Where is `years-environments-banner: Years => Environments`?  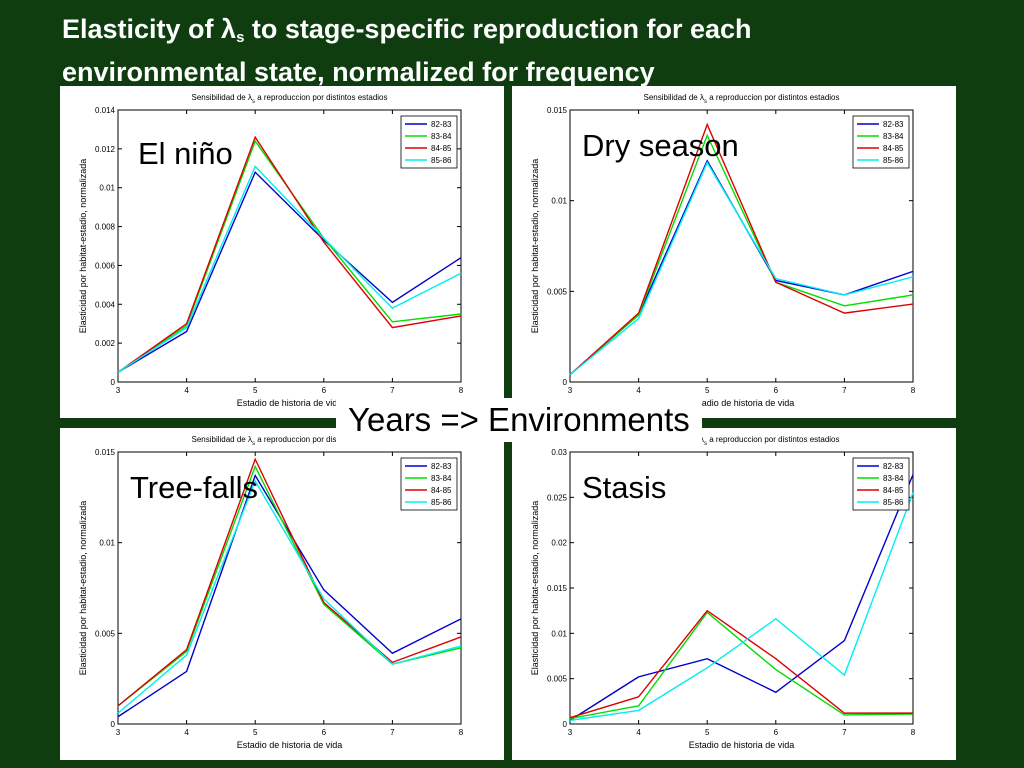 years-environments-banner: Years => Environments is located at coordinates (519, 420).